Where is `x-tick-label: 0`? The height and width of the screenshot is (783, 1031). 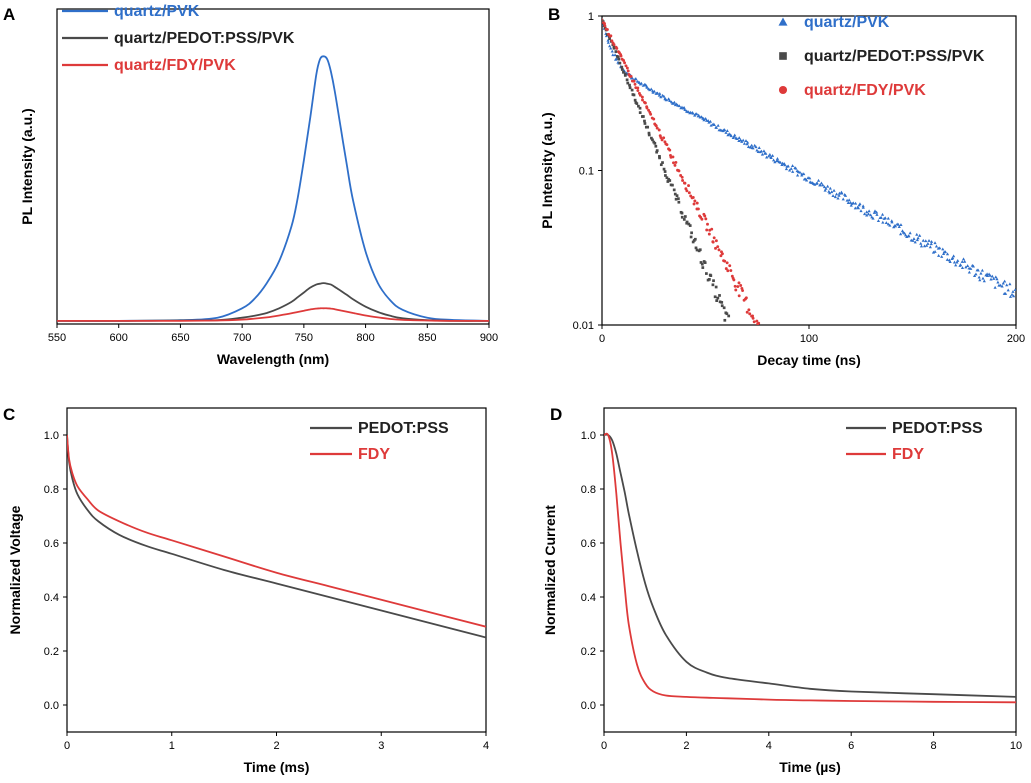 x-tick-label: 0 is located at coordinates (604, 746).